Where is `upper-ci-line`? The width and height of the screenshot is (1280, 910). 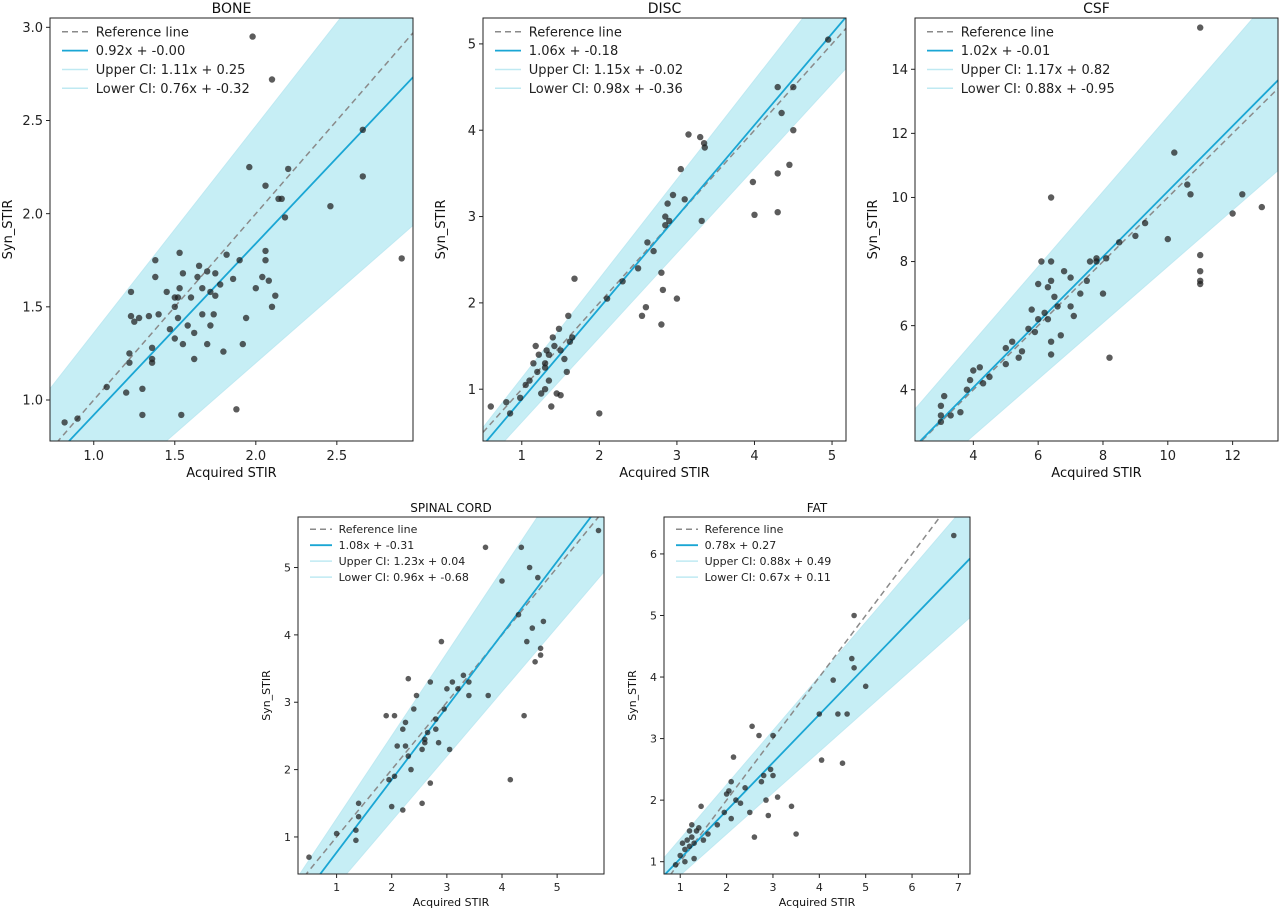 upper-ci-line is located at coordinates (419, 695).